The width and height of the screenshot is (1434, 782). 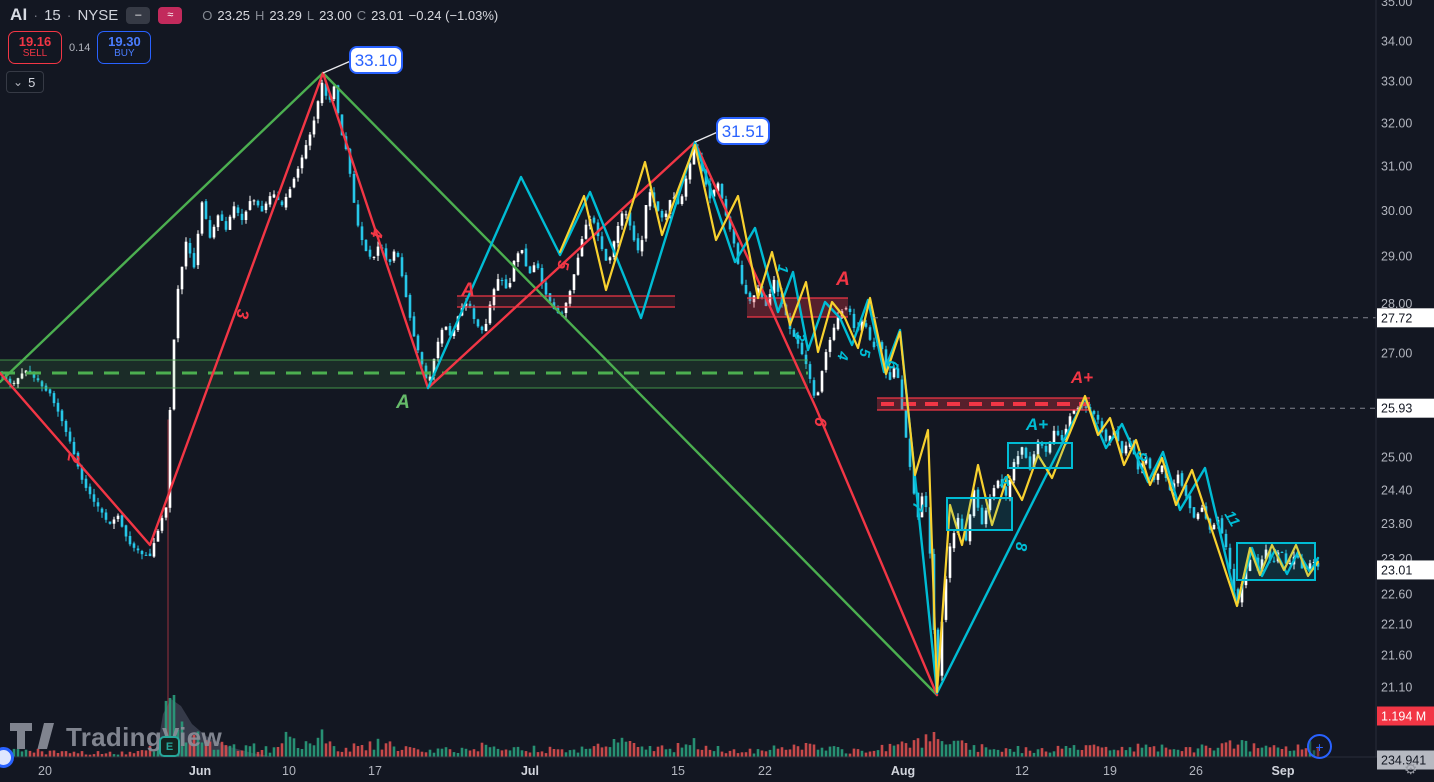 I want to click on price-tick: 34.00, so click(x=1396, y=41).